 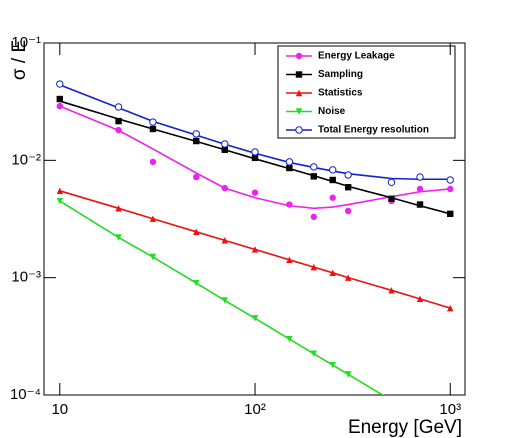 What do you see at coordinates (19, 60) in the screenshot?
I see `y-axis-label: σ / E` at bounding box center [19, 60].